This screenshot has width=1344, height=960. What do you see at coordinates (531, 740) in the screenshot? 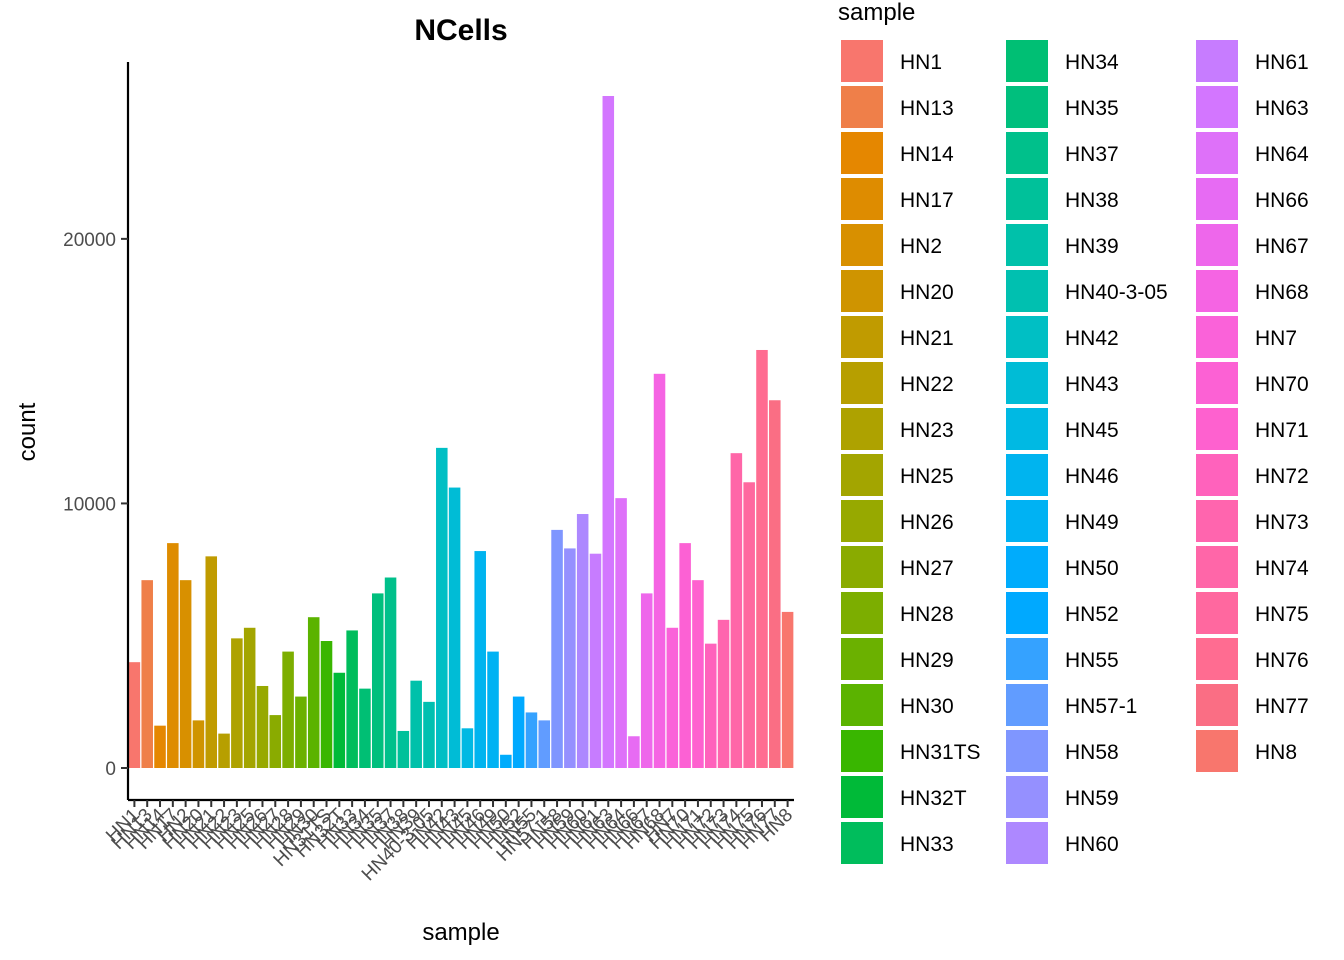
I see `bar-hn55` at bounding box center [531, 740].